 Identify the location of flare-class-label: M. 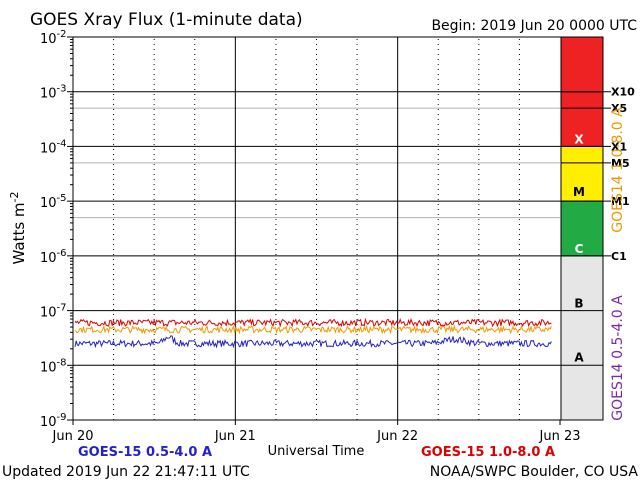
(579, 192).